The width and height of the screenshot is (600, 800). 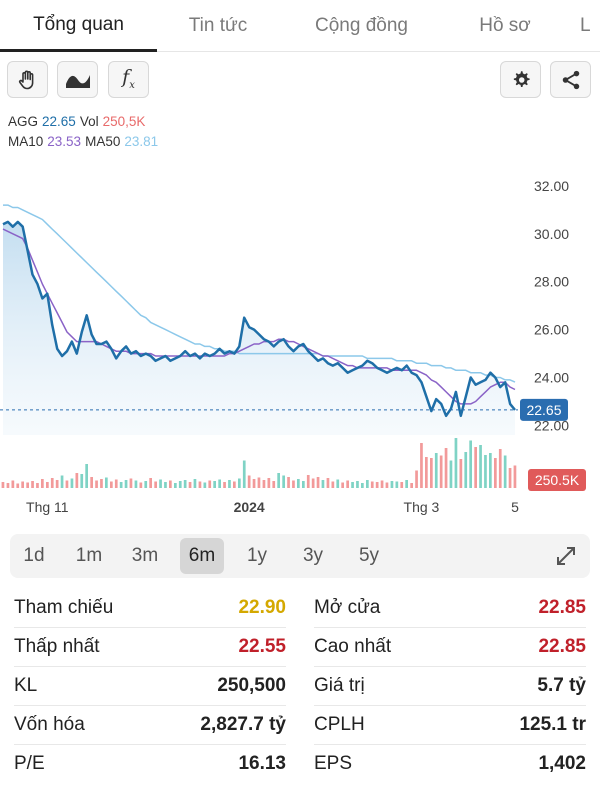 I want to click on legend-ma10-value: 23.53, so click(x=64, y=141).